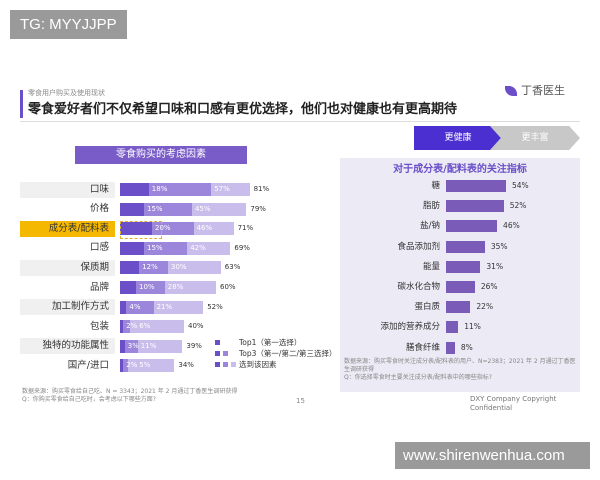 The height and width of the screenshot is (480, 600). I want to click on total-label: 79%, so click(258, 208).